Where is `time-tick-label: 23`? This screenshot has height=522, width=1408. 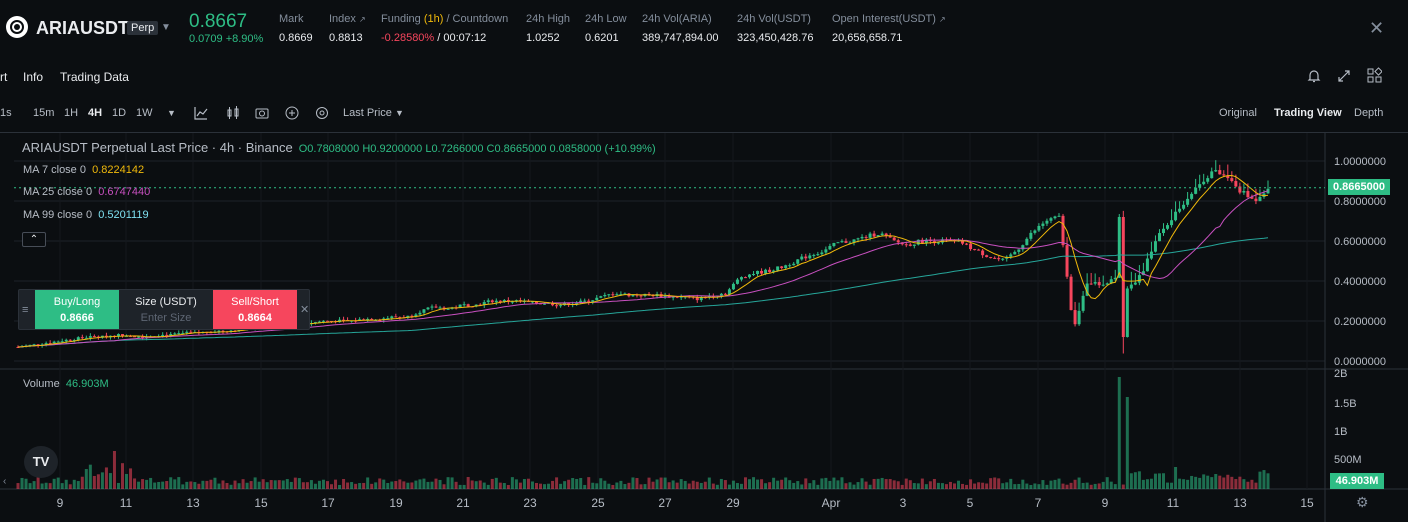
time-tick-label: 23 is located at coordinates (530, 503).